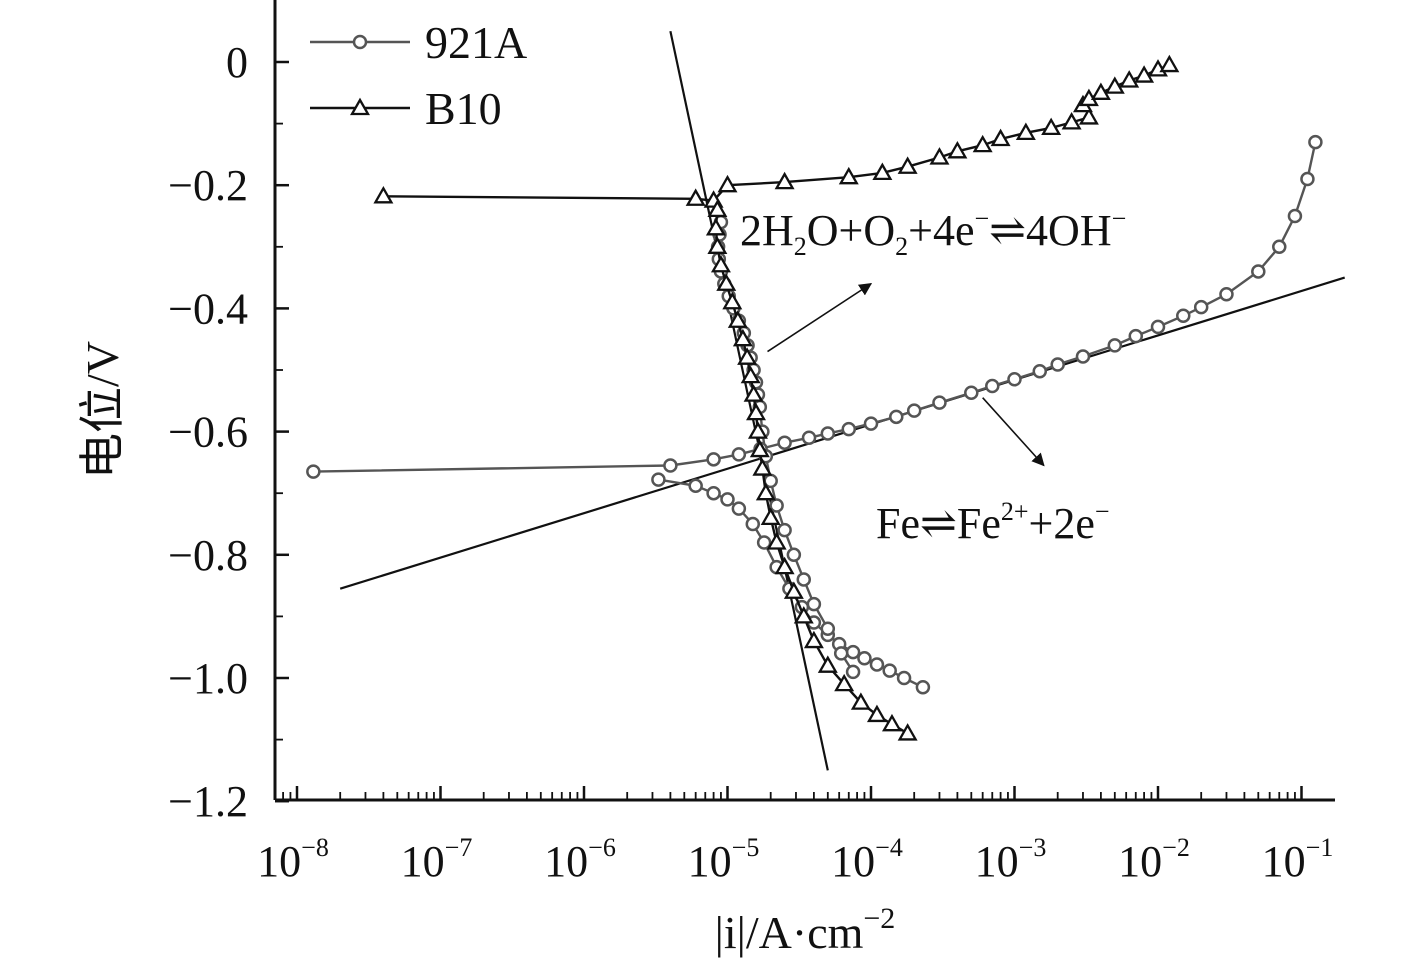 The width and height of the screenshot is (1417, 965). Describe the element at coordinates (580, 859) in the screenshot. I see `x-tick-label: 10⁻⁶` at that location.